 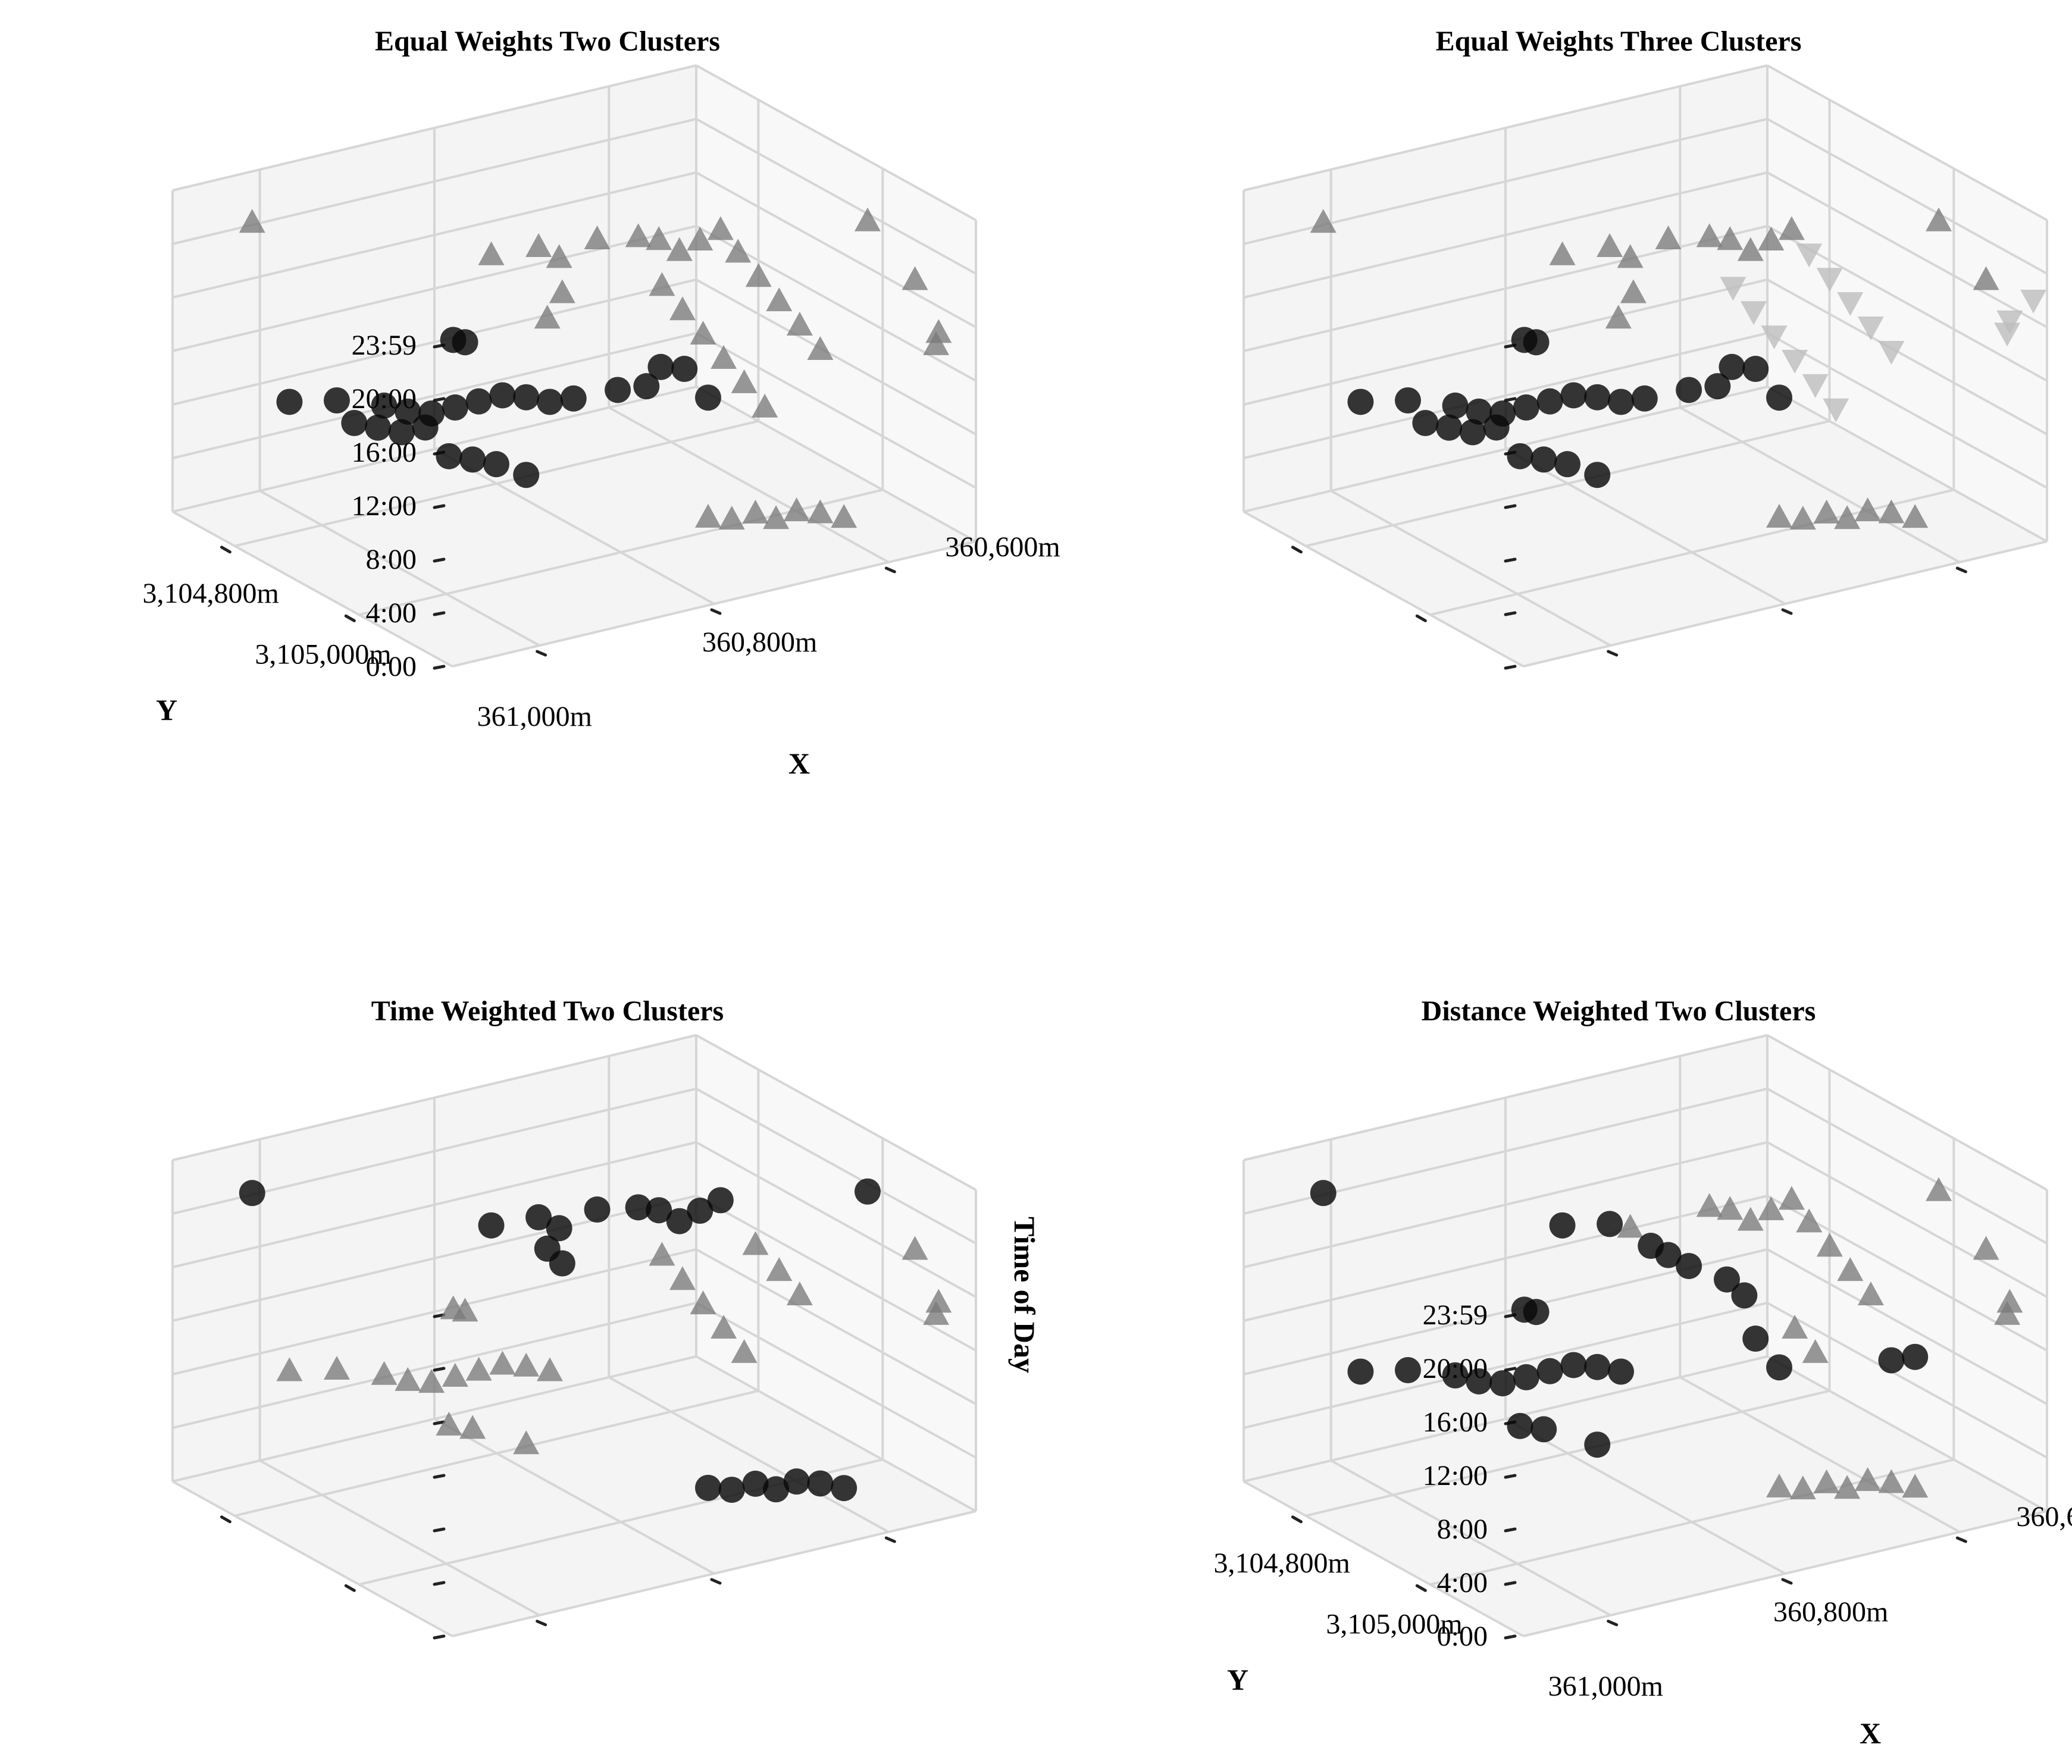 What do you see at coordinates (1455, 1476) in the screenshot?
I see `z-tick-label: 12:00` at bounding box center [1455, 1476].